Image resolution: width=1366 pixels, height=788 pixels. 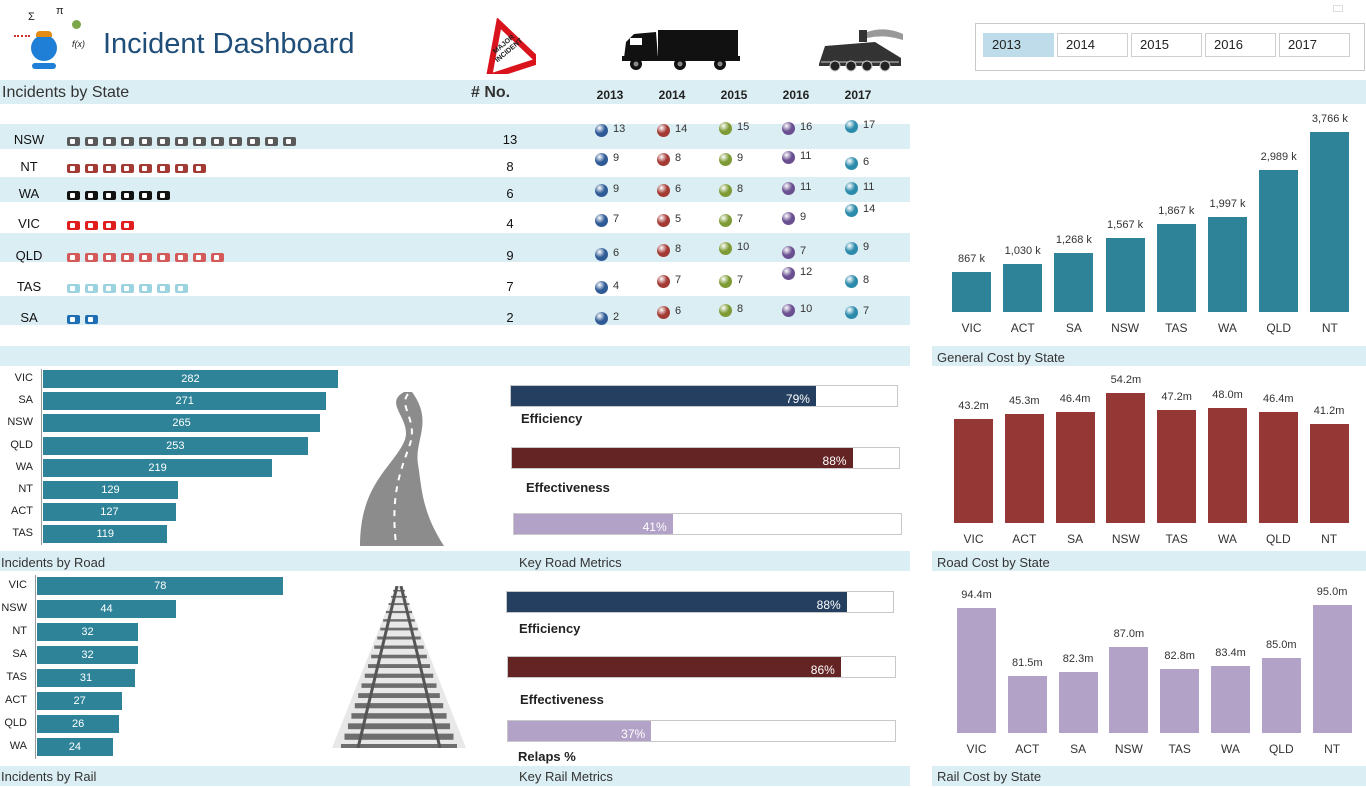 I want to click on metric-fill: 86%, so click(x=674, y=667).